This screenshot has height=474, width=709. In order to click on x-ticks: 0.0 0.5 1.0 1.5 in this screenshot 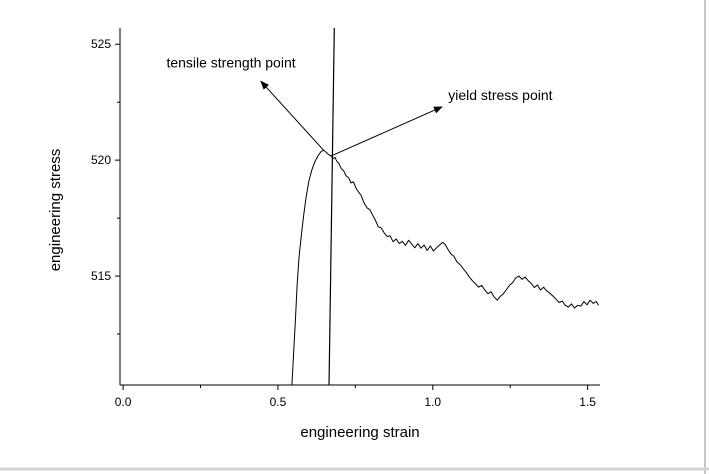, I will do `click(355, 397)`.